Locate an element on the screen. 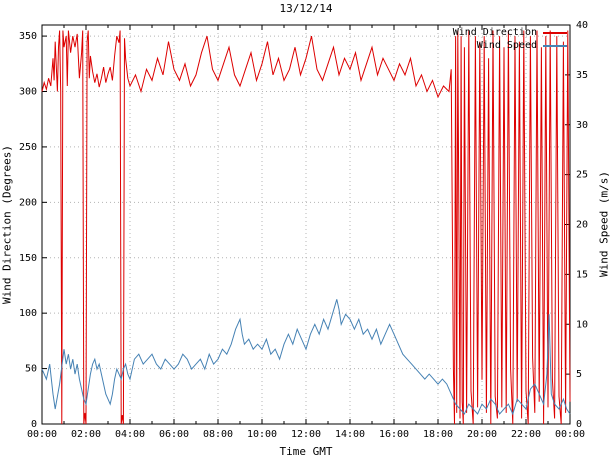  svg-text: 16:00 is located at coordinates (394, 434).